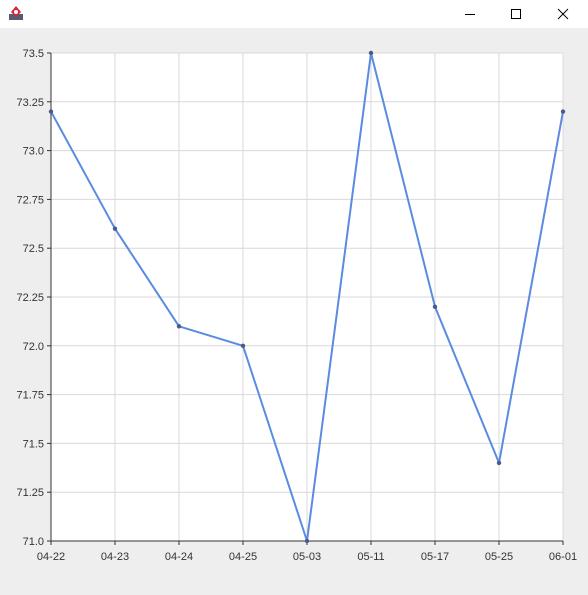 The image size is (588, 595). I want to click on close-button, so click(563, 14).